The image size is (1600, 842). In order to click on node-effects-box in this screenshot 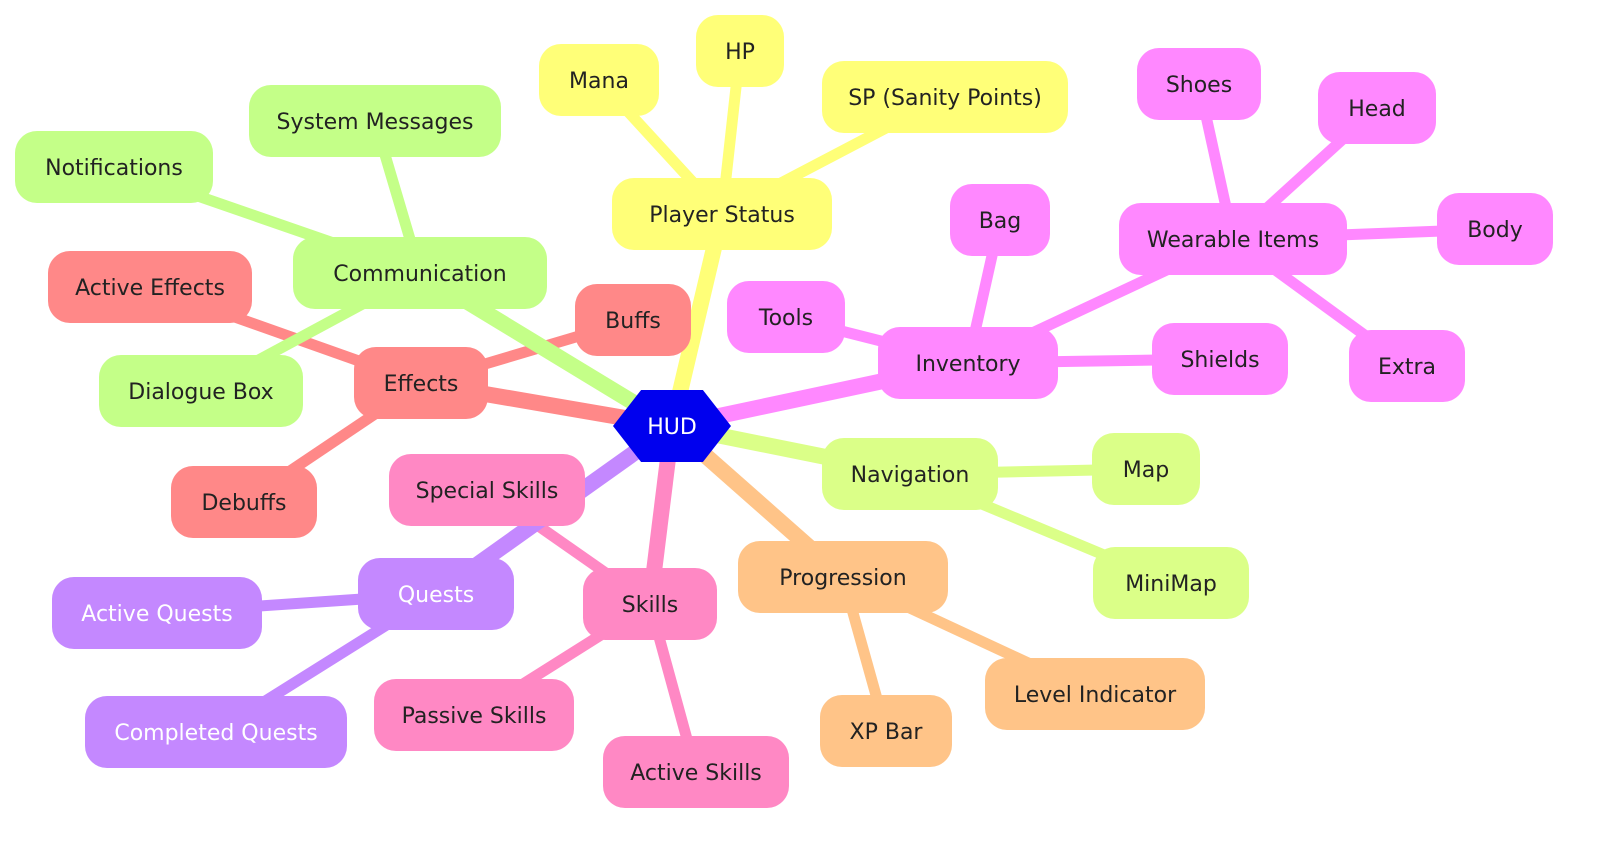, I will do `click(421, 383)`.